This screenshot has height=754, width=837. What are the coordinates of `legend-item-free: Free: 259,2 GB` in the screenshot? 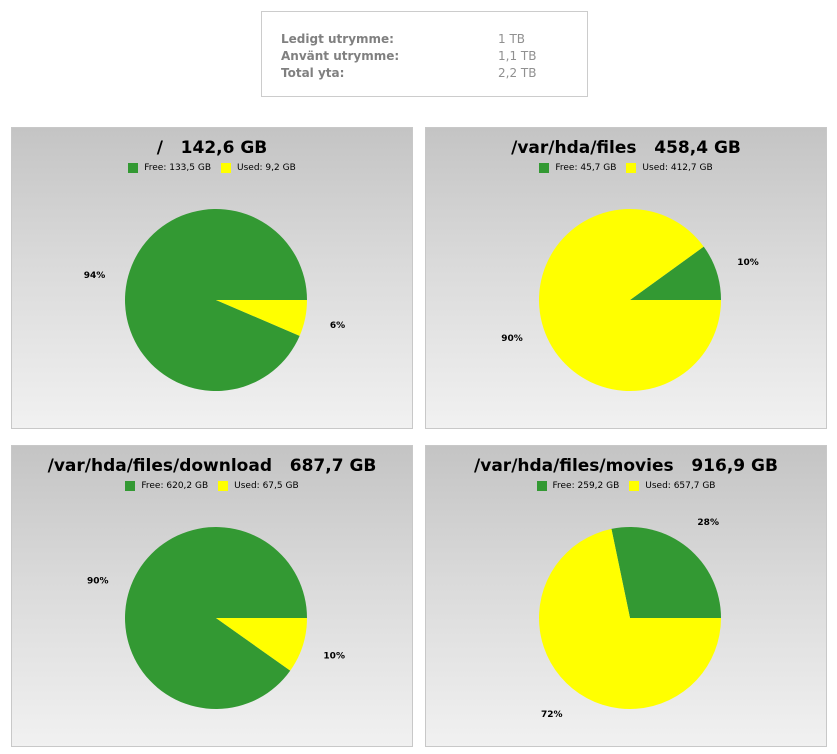 It's located at (578, 486).